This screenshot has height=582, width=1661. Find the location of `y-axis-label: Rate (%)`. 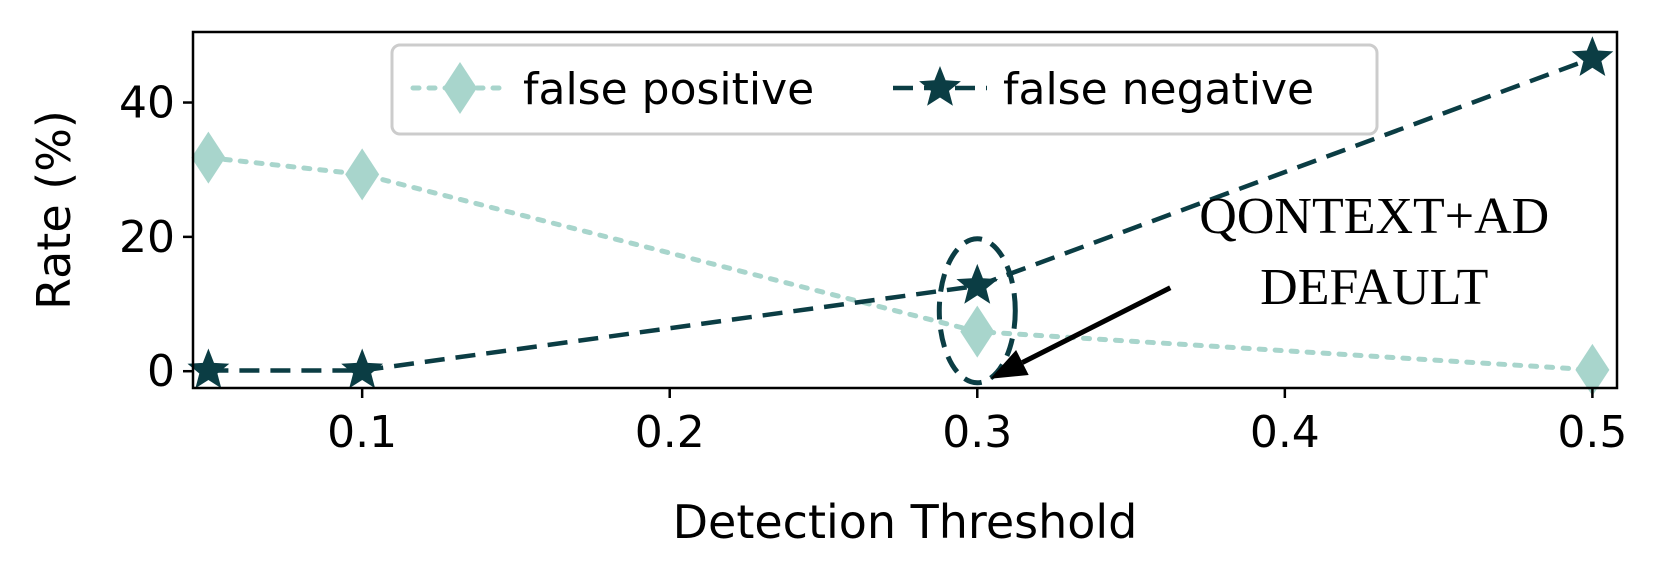

y-axis-label: Rate (%) is located at coordinates (54, 210).